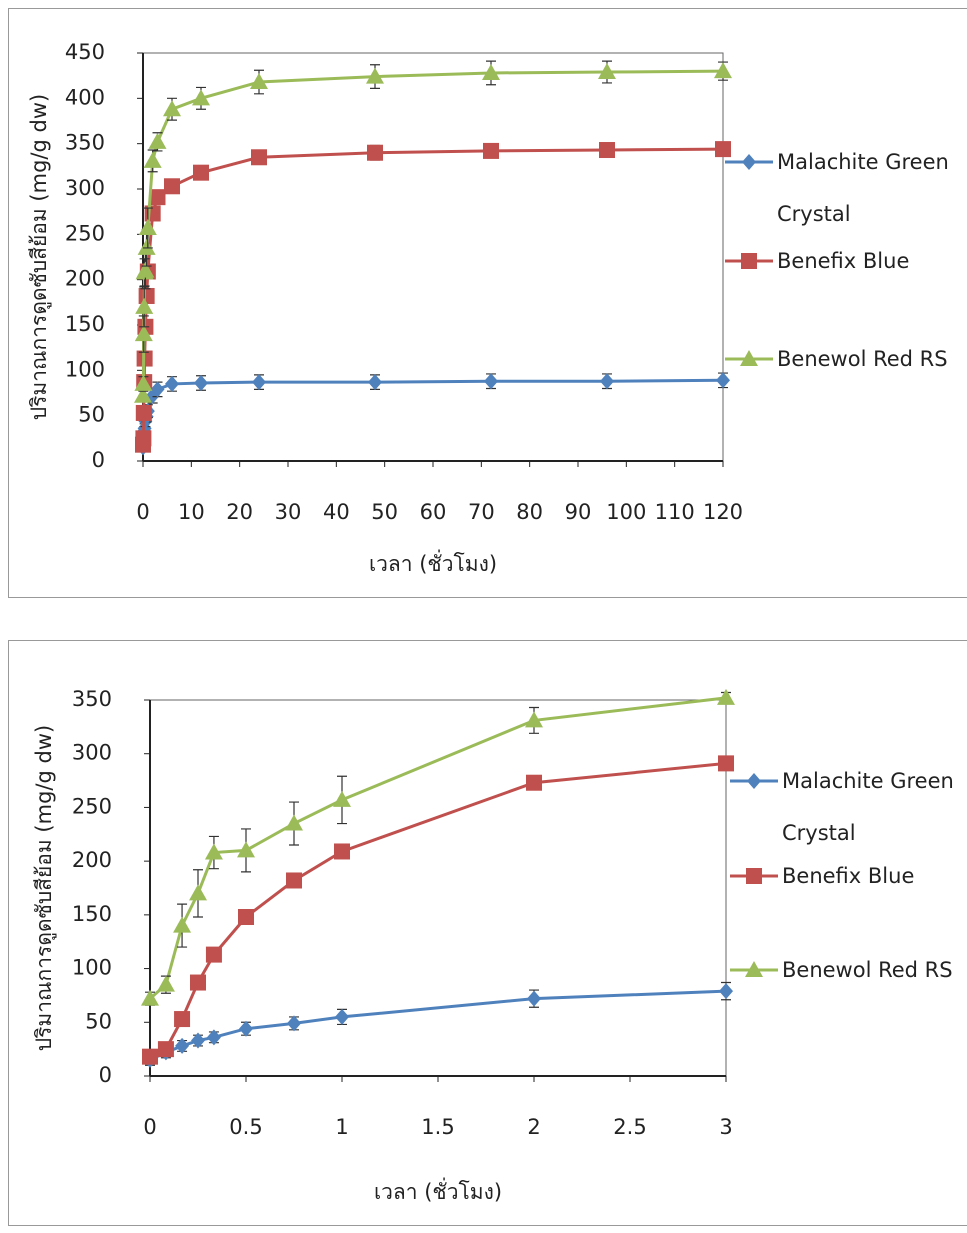 The image size is (967, 1233). What do you see at coordinates (85, 97) in the screenshot?
I see `y-tick-label: 400` at bounding box center [85, 97].